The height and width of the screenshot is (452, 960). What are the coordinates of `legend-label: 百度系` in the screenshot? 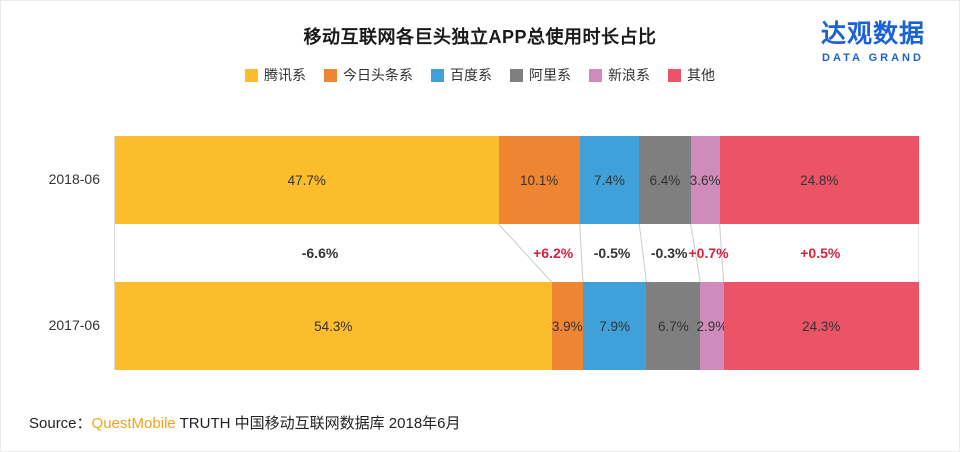 It's located at (471, 75).